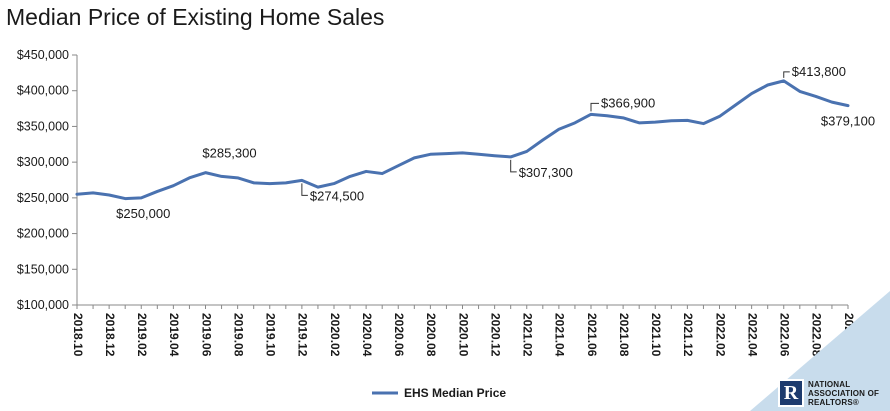 The image size is (890, 411). I want to click on x-tick-label: 2020.02, so click(335, 335).